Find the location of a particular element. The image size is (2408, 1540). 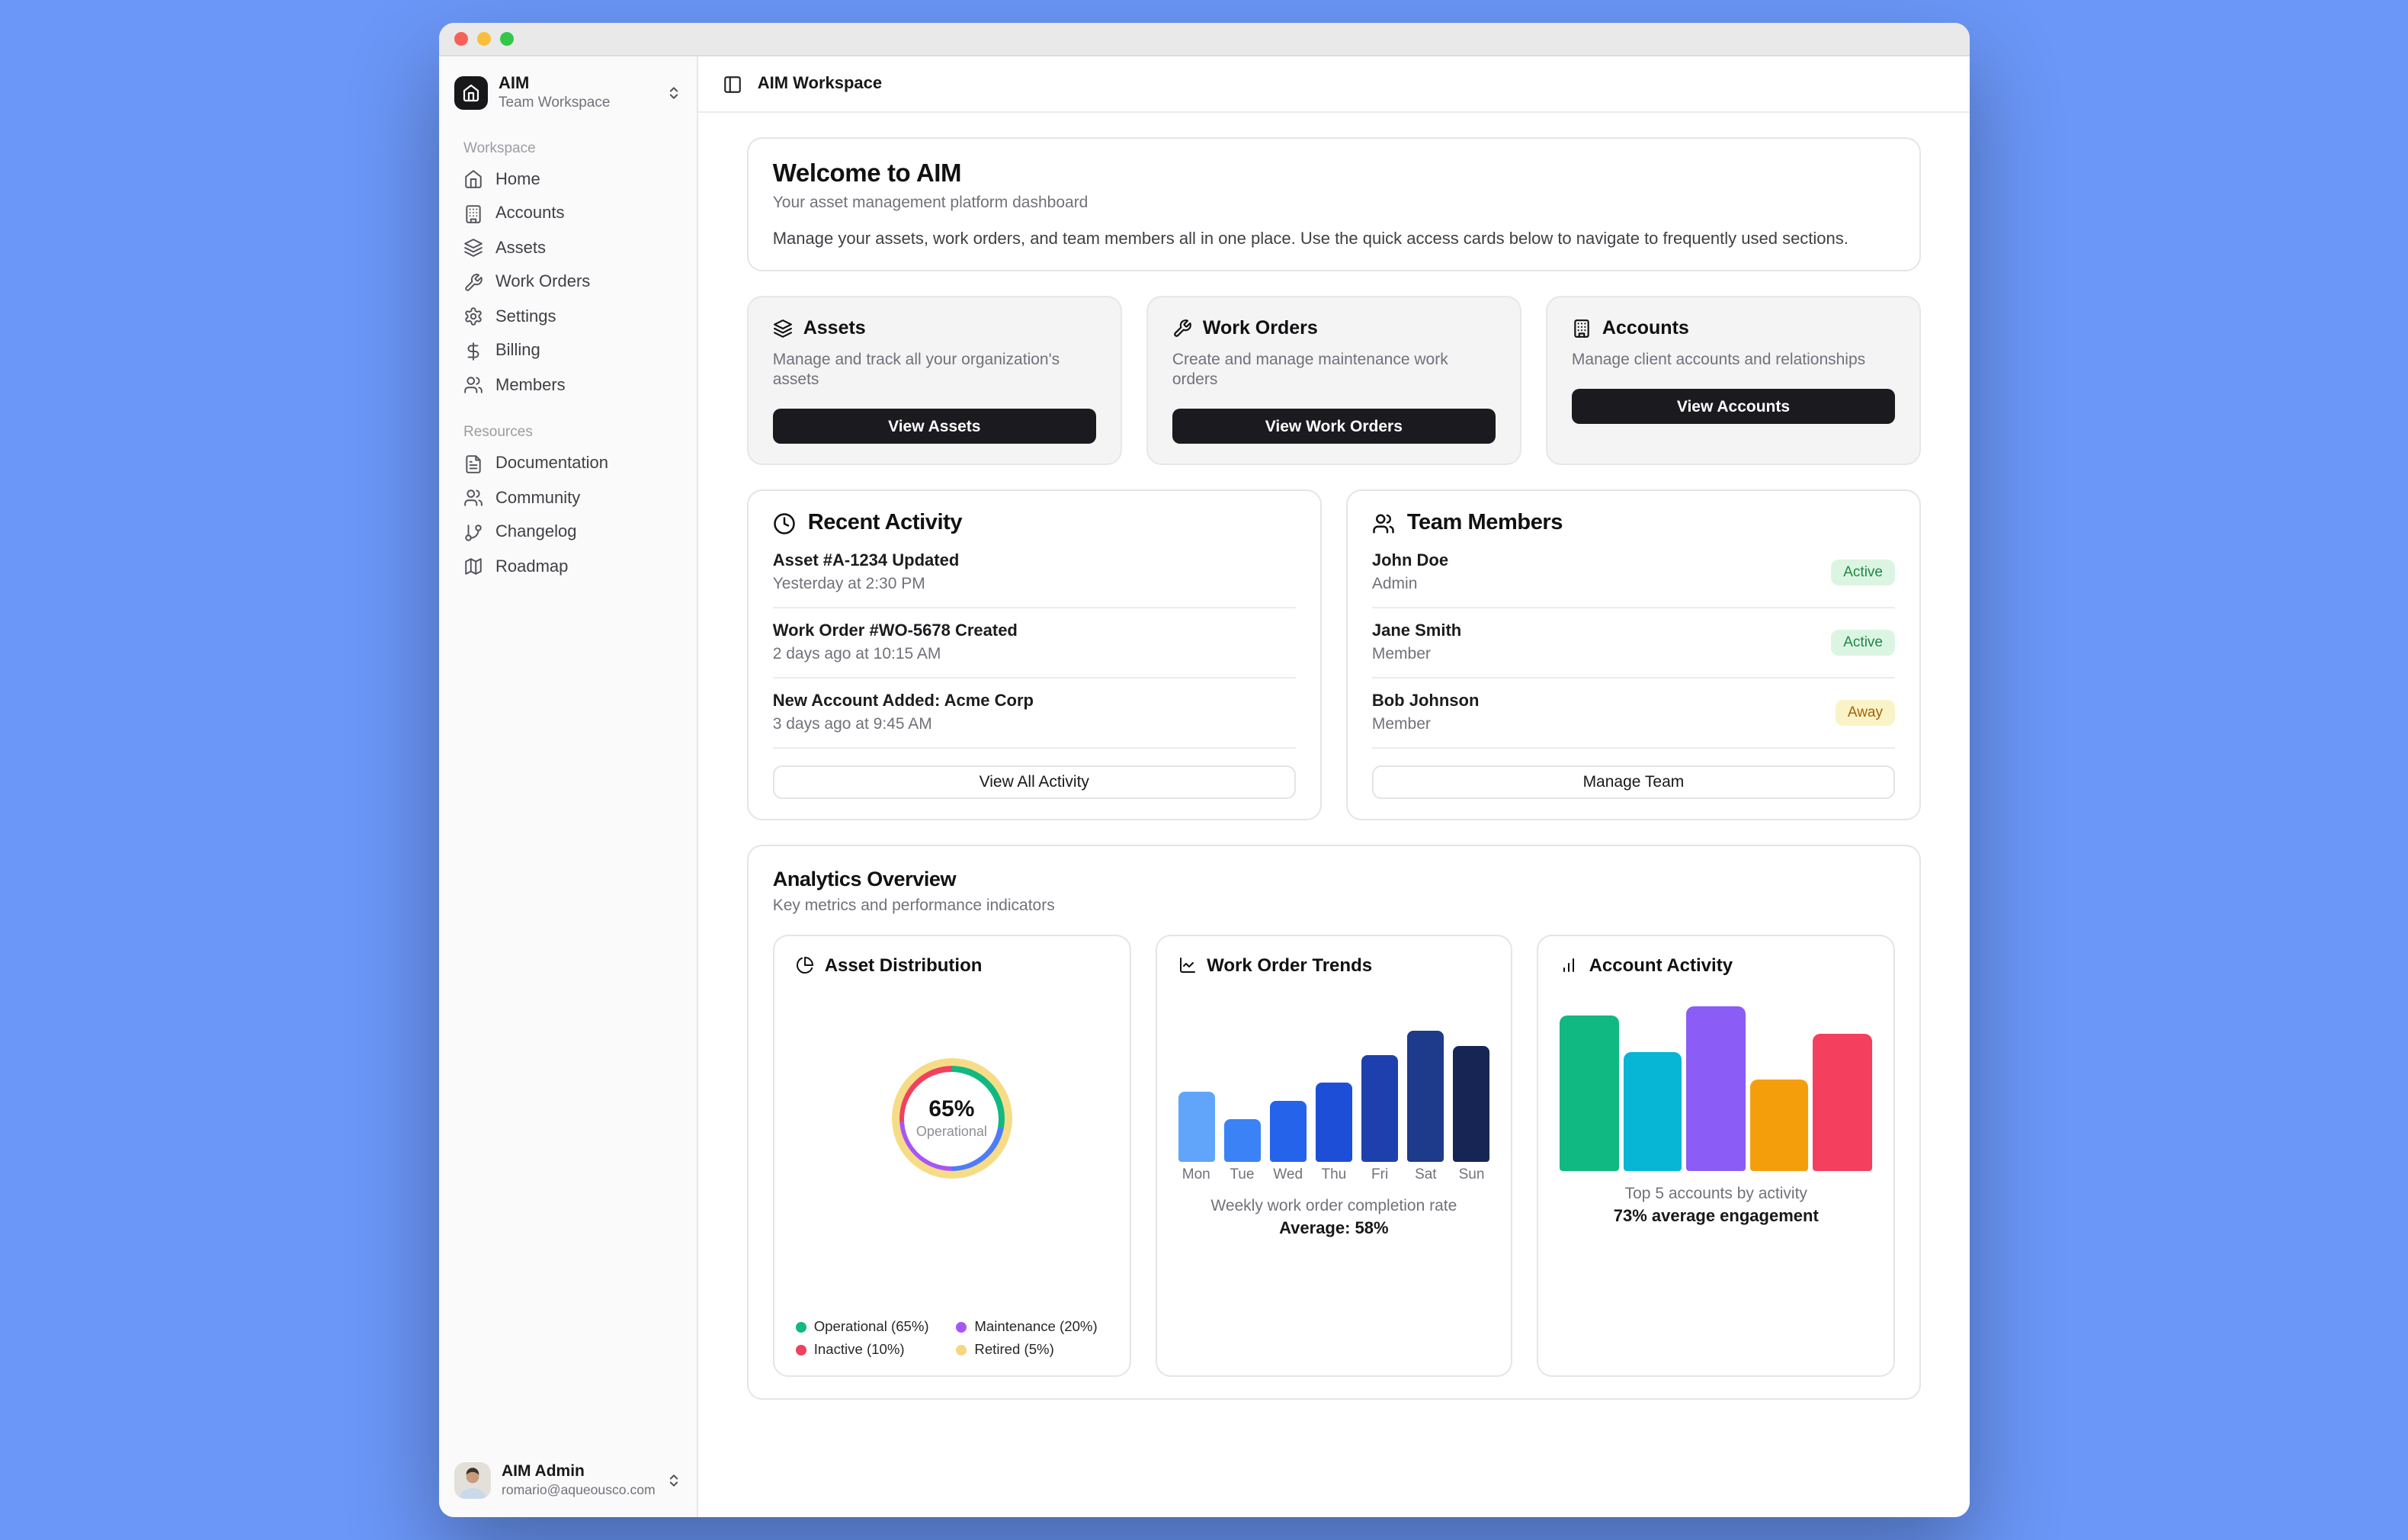

analytics-subtitle: Key metrics and performance indicators is located at coordinates (913, 906).